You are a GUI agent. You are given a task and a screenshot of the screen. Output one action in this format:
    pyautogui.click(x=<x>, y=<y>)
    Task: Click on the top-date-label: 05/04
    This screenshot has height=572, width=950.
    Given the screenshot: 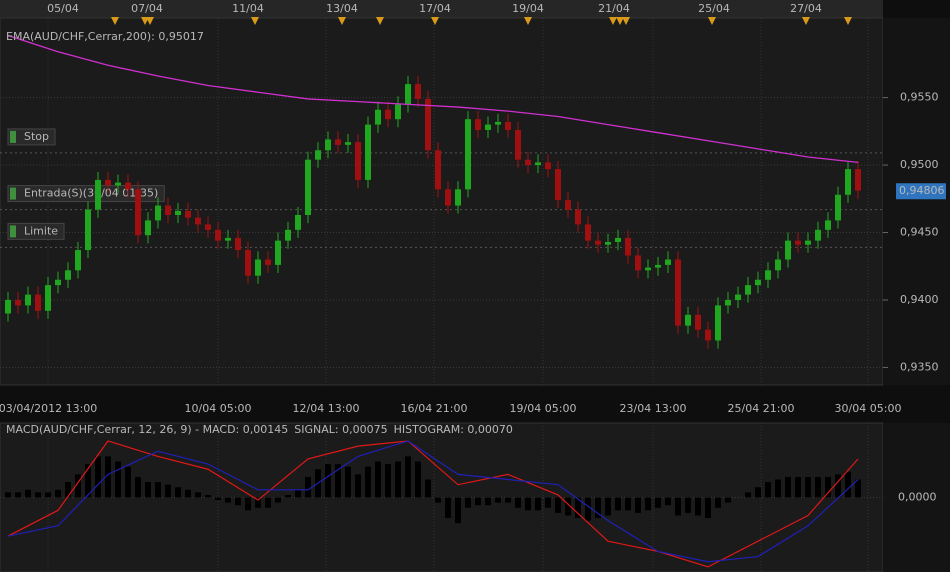 What is the action you would take?
    pyautogui.click(x=63, y=8)
    